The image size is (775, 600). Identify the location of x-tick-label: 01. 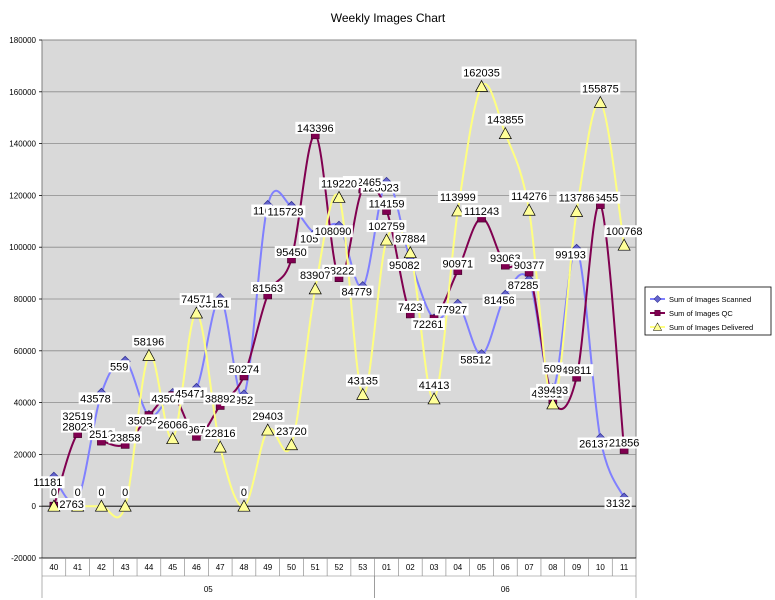
(386, 567).